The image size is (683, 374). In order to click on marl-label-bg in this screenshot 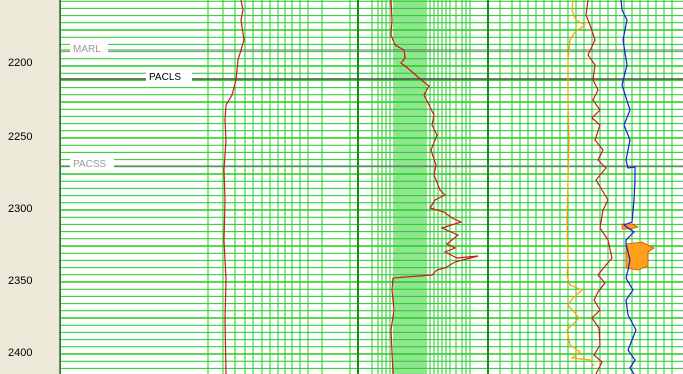, I will do `click(89, 48)`.